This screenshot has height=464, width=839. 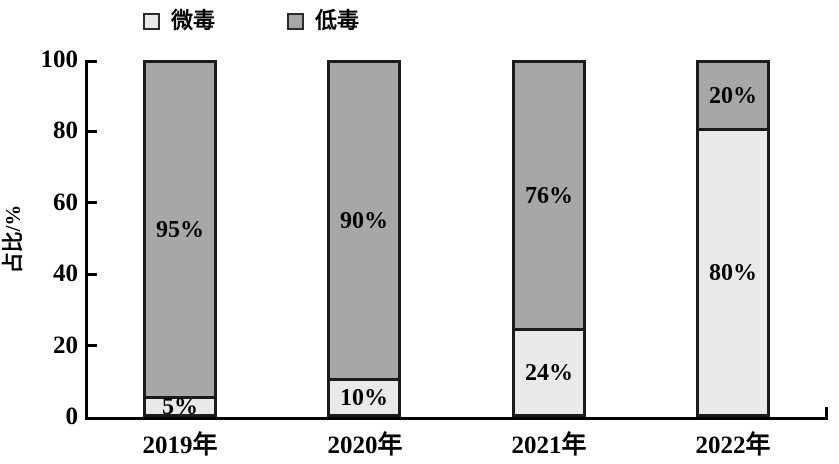 I want to click on legend-item-low-toxic: 低毒, so click(x=323, y=21).